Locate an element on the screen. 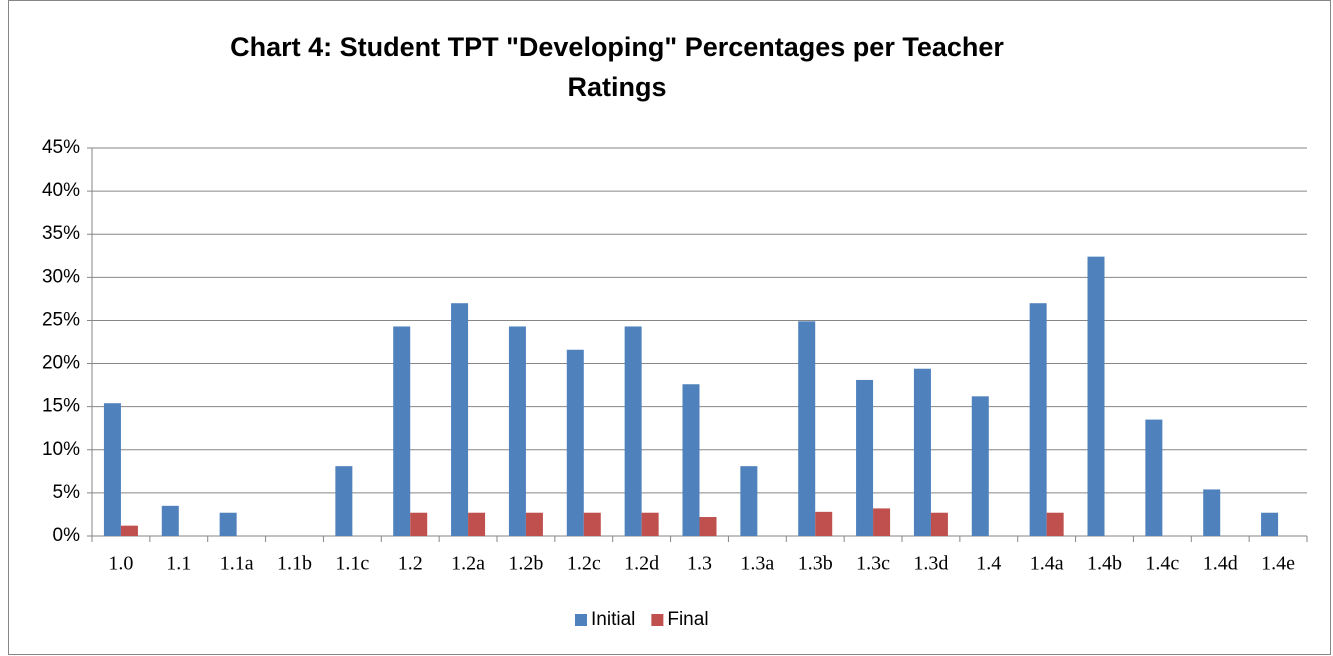 The height and width of the screenshot is (656, 1333). x-tick-label: 1.4c is located at coordinates (1162, 564).